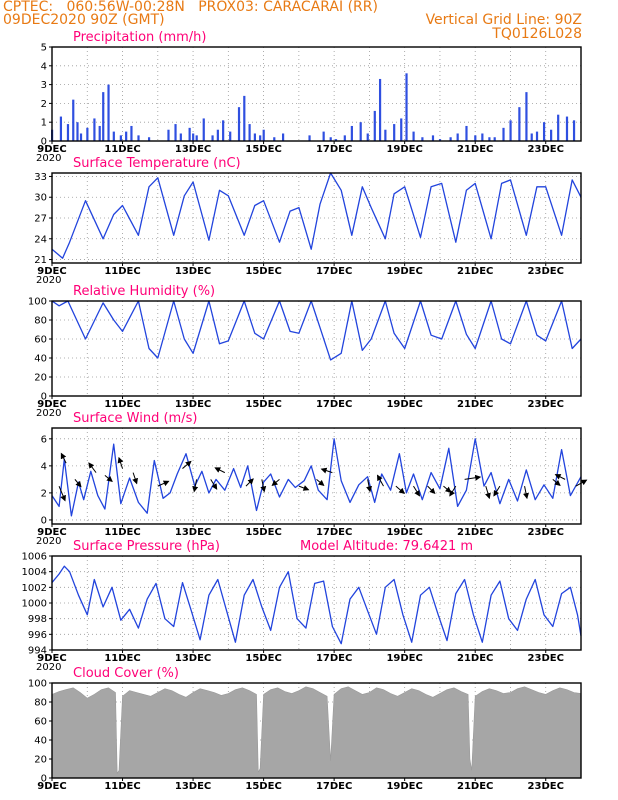 Image resolution: width=618 pixels, height=800 pixels. I want to click on precipitation-xtick-label: 13DEC, so click(193, 149).